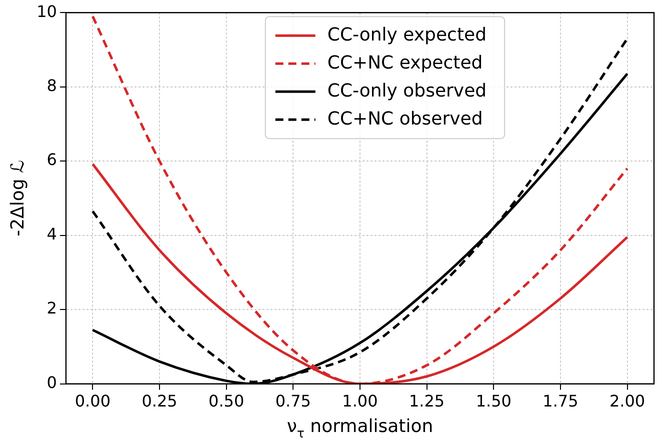 The width and height of the screenshot is (662, 445). I want to click on legend-label: CC+NC expected, so click(405, 63).